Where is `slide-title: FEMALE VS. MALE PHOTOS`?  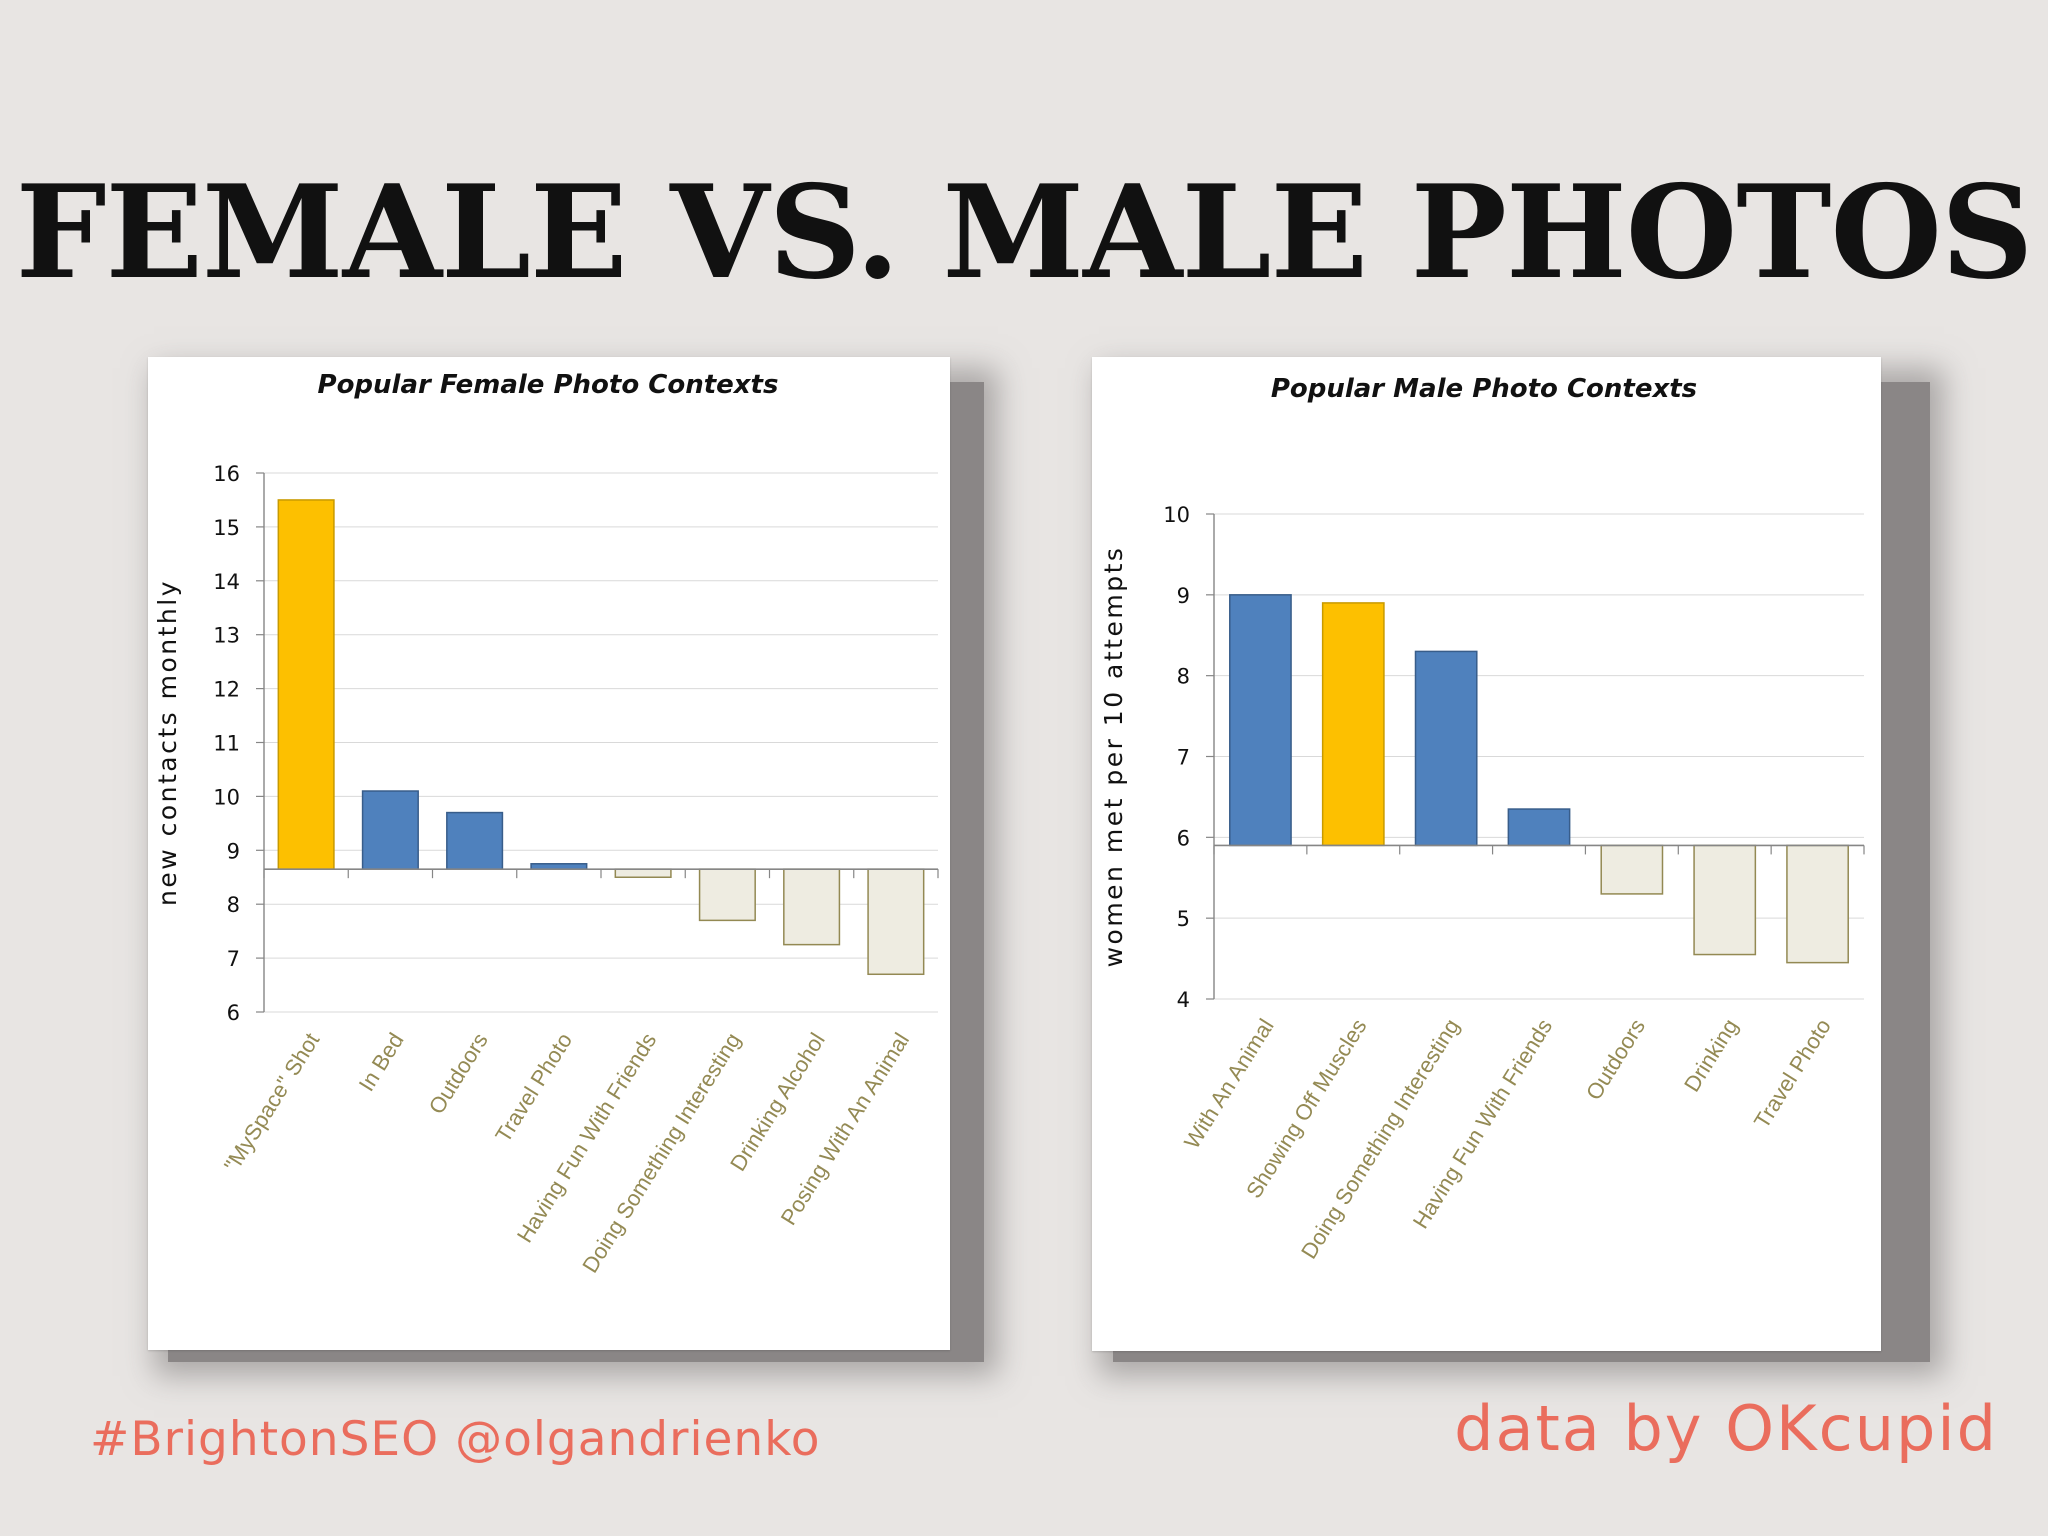 slide-title: FEMALE VS. MALE PHOTOS is located at coordinates (1024, 233).